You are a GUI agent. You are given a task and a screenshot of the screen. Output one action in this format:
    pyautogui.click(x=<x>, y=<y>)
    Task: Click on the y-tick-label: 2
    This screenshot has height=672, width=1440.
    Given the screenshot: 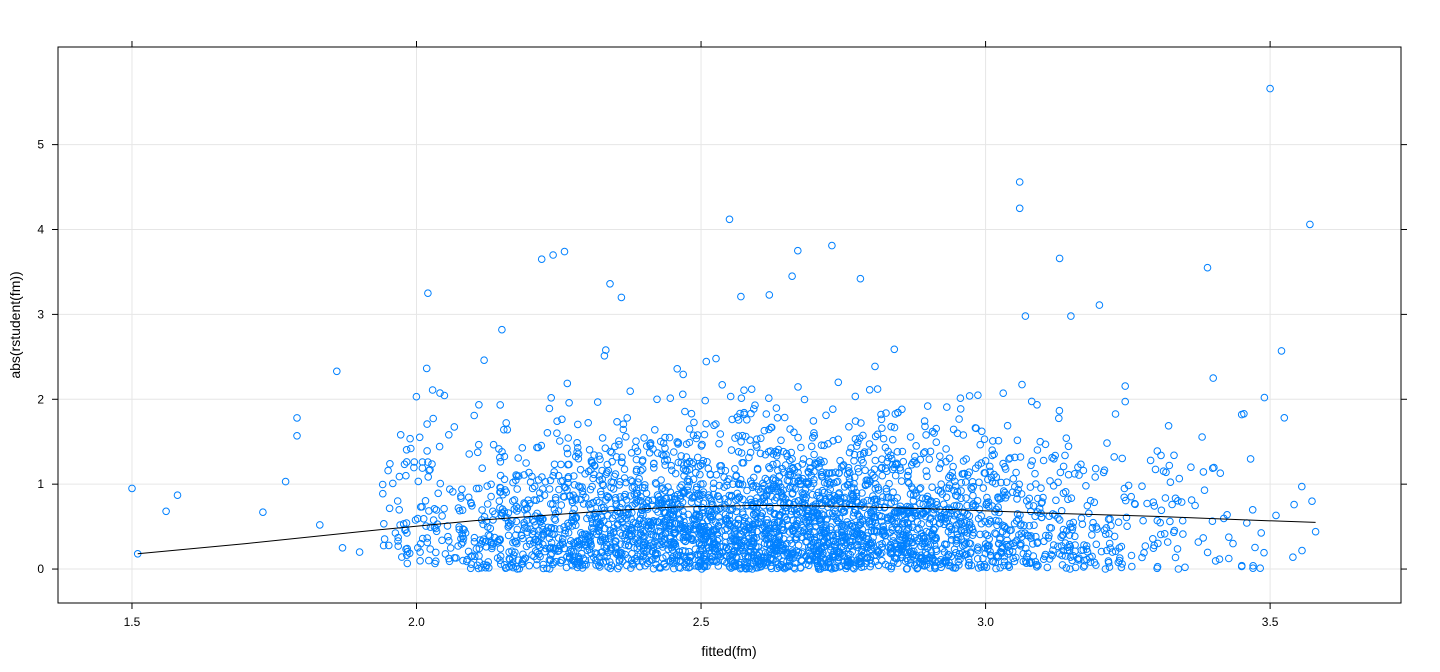 What is the action you would take?
    pyautogui.click(x=40, y=399)
    